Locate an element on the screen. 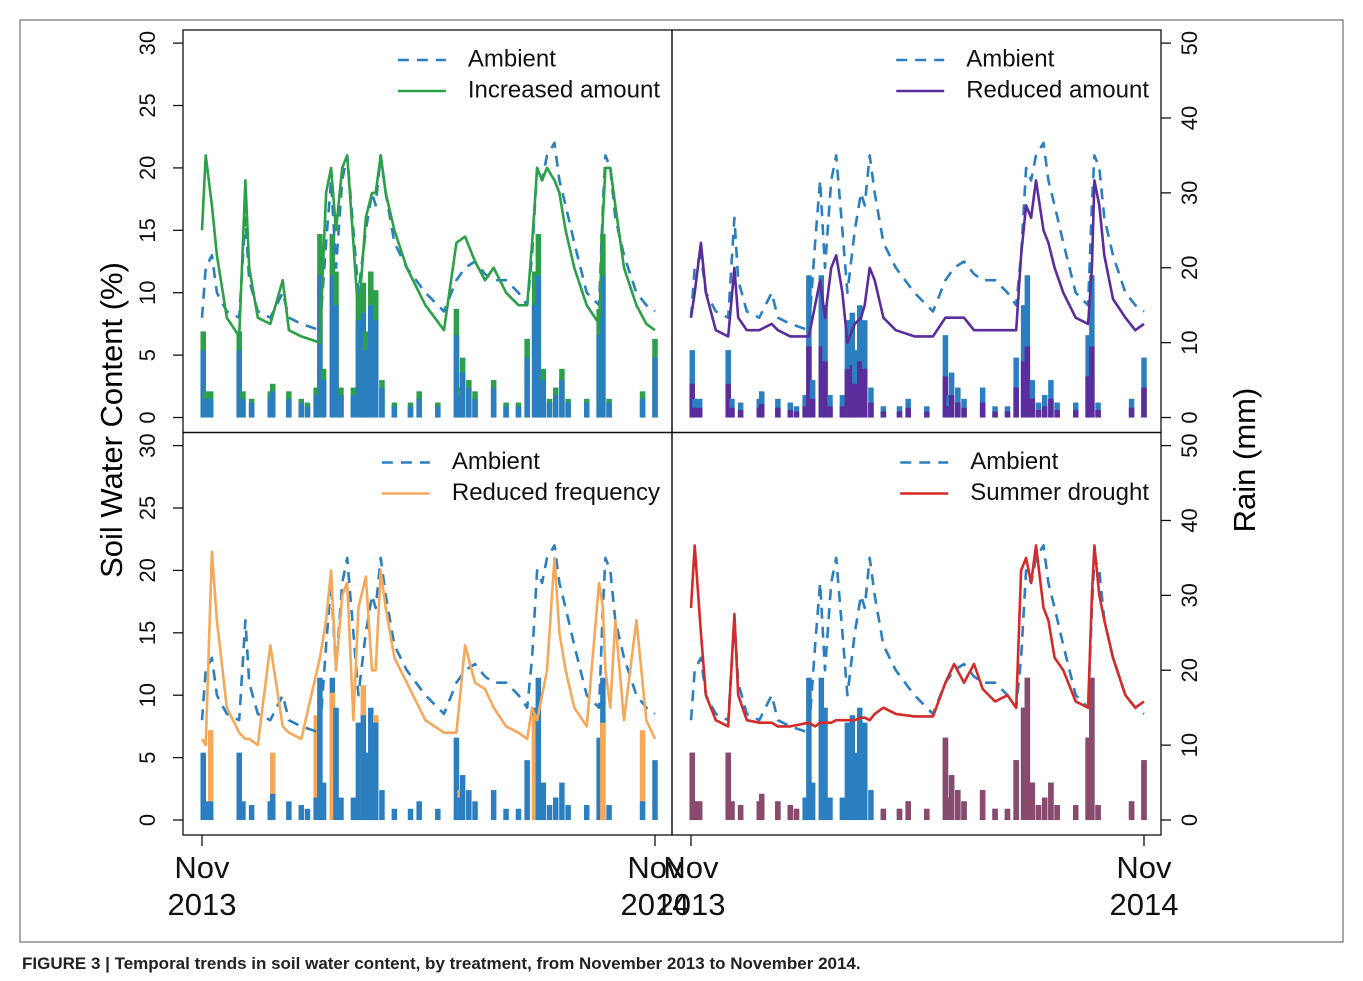 This screenshot has height=981, width=1363. legend-label: Increased amount is located at coordinates (564, 89).